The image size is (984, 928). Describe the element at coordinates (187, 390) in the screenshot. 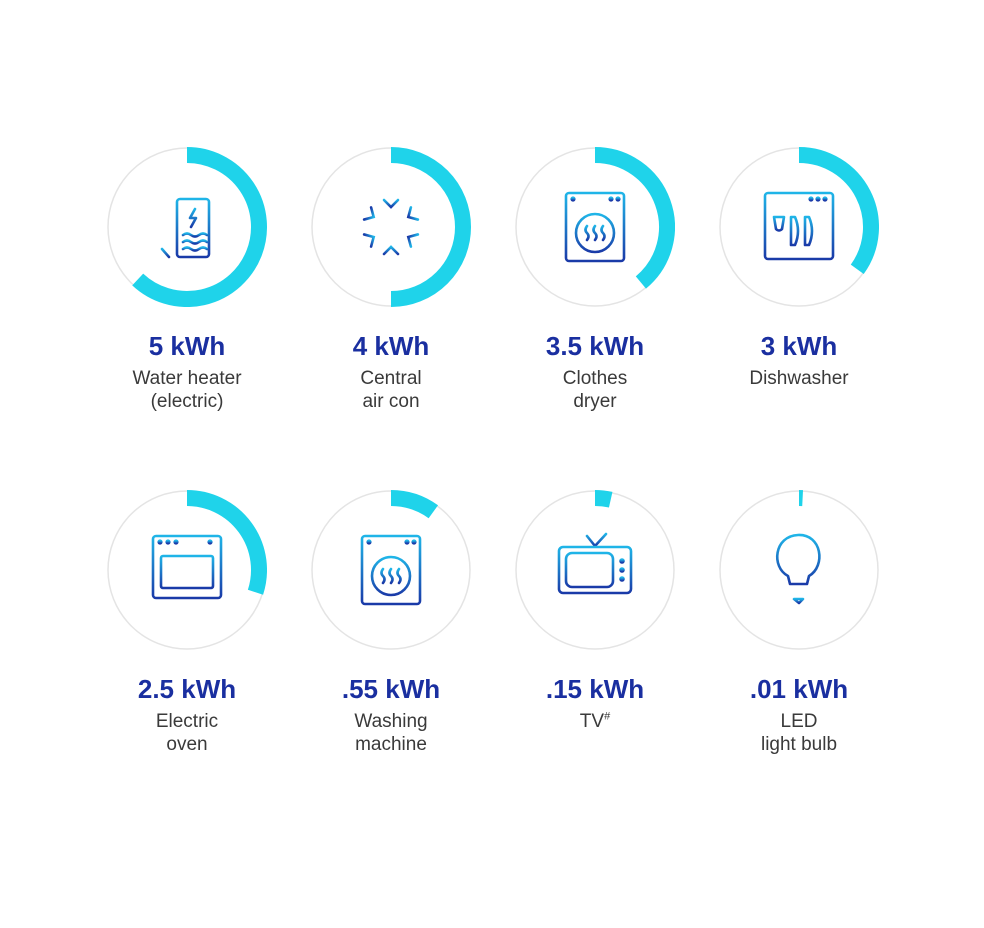

I see `appliance-label: Water heater (electric)` at that location.